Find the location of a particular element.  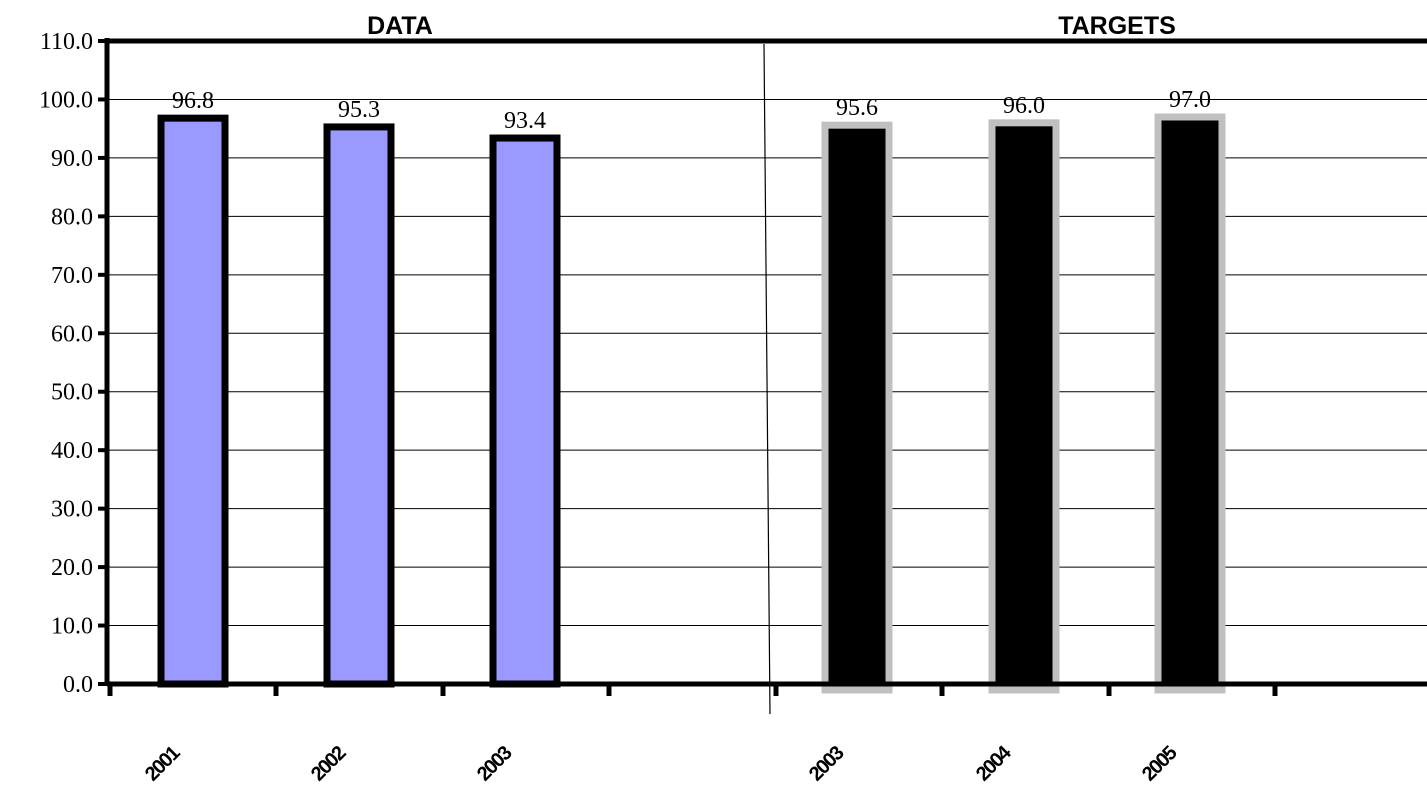

x-tick-label: 2004 is located at coordinates (994, 763).